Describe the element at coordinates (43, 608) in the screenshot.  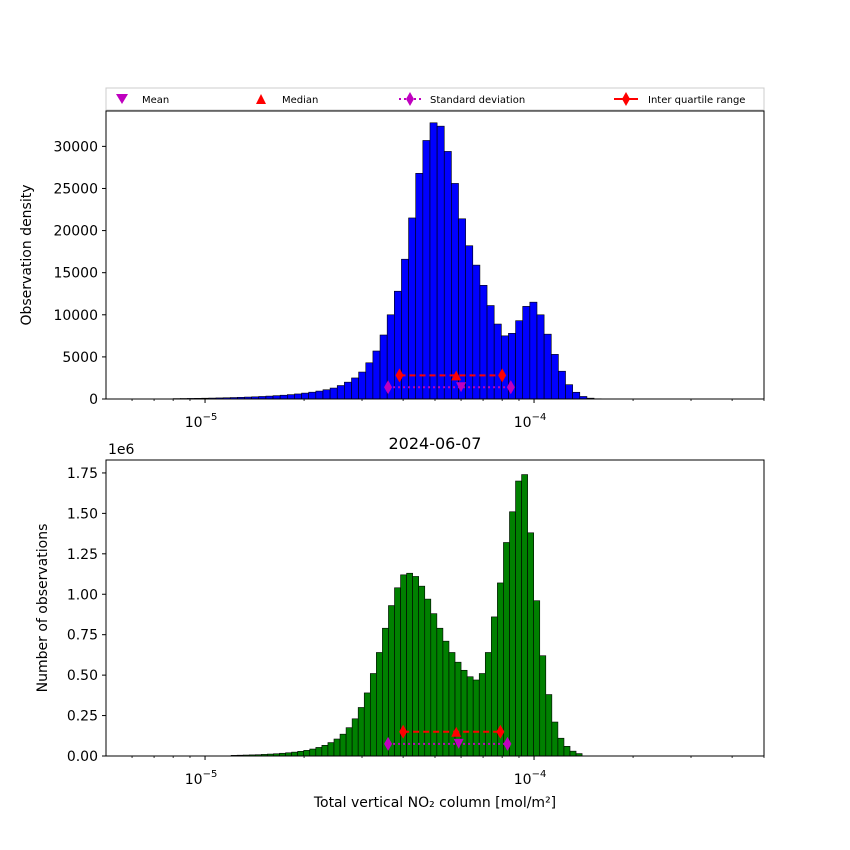
I see `bottom-y-axis-label: Number of observations` at that location.